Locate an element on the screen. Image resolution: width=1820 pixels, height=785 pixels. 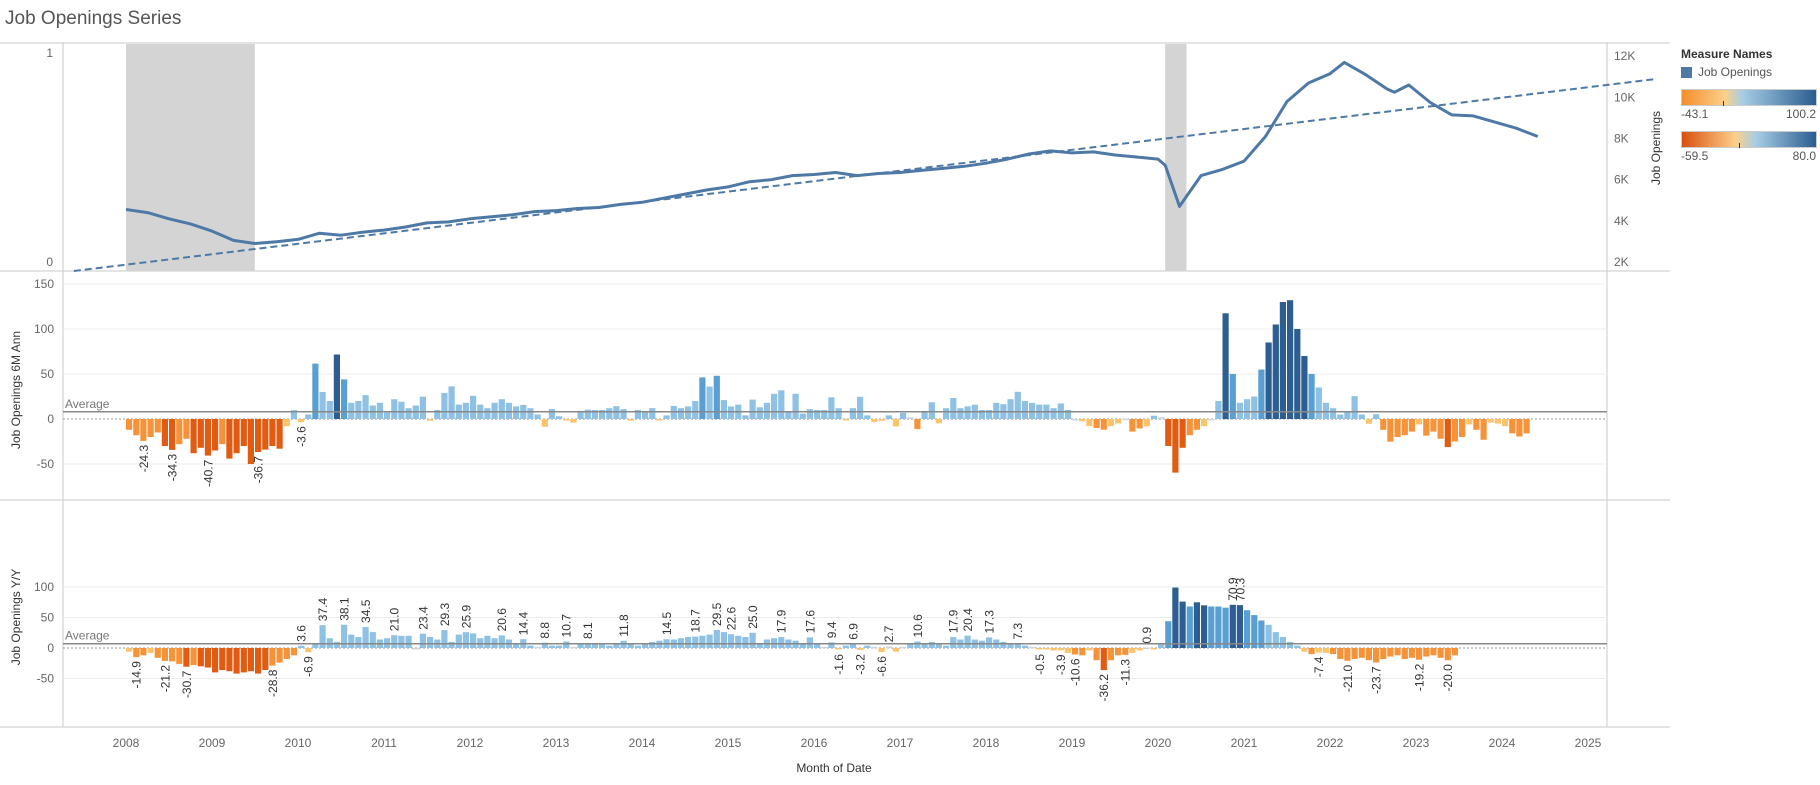
data-label: 29.3 is located at coordinates (445, 614).